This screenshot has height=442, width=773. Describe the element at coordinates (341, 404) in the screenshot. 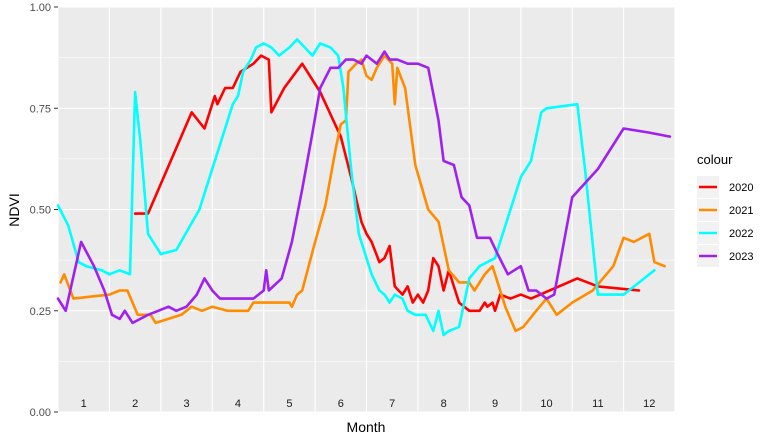

I see `month-label: 6` at that location.